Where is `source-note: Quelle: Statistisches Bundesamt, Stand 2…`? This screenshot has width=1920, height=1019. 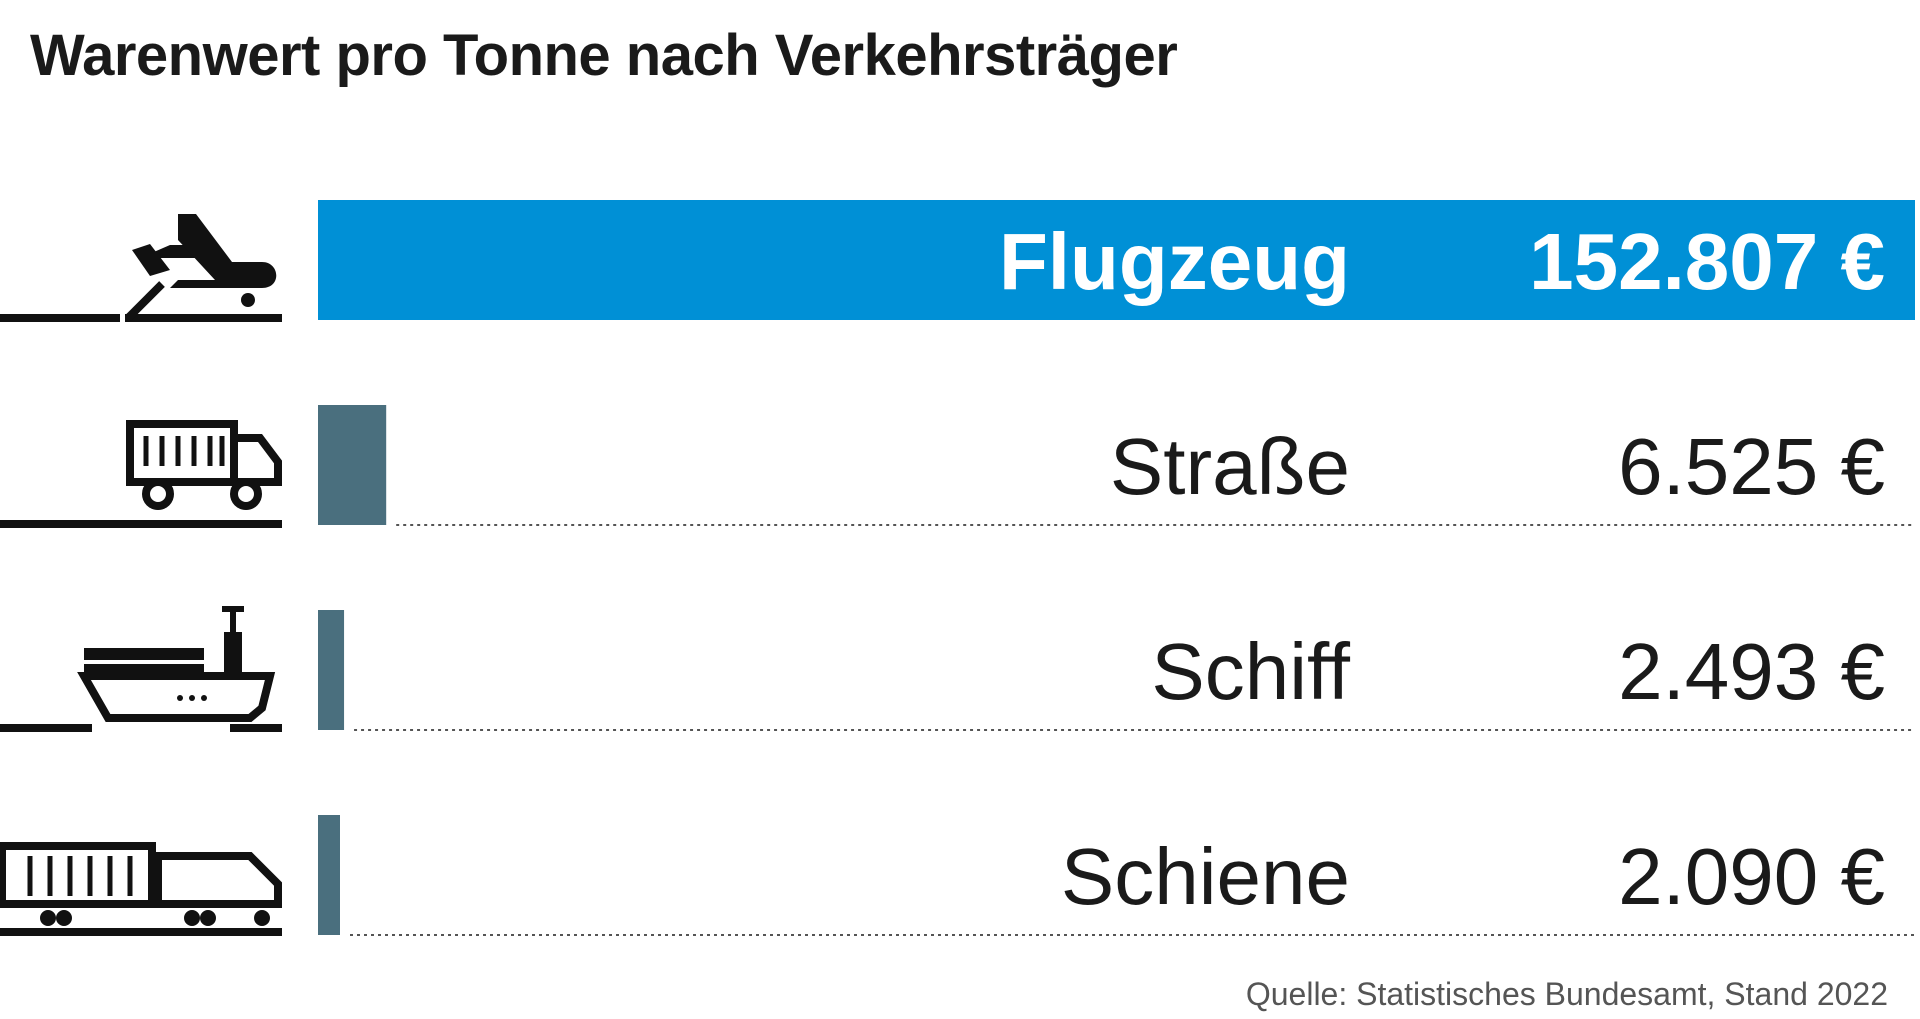
source-note: Quelle: Statistisches Bundesamt, Stand 2… is located at coordinates (1566, 994).